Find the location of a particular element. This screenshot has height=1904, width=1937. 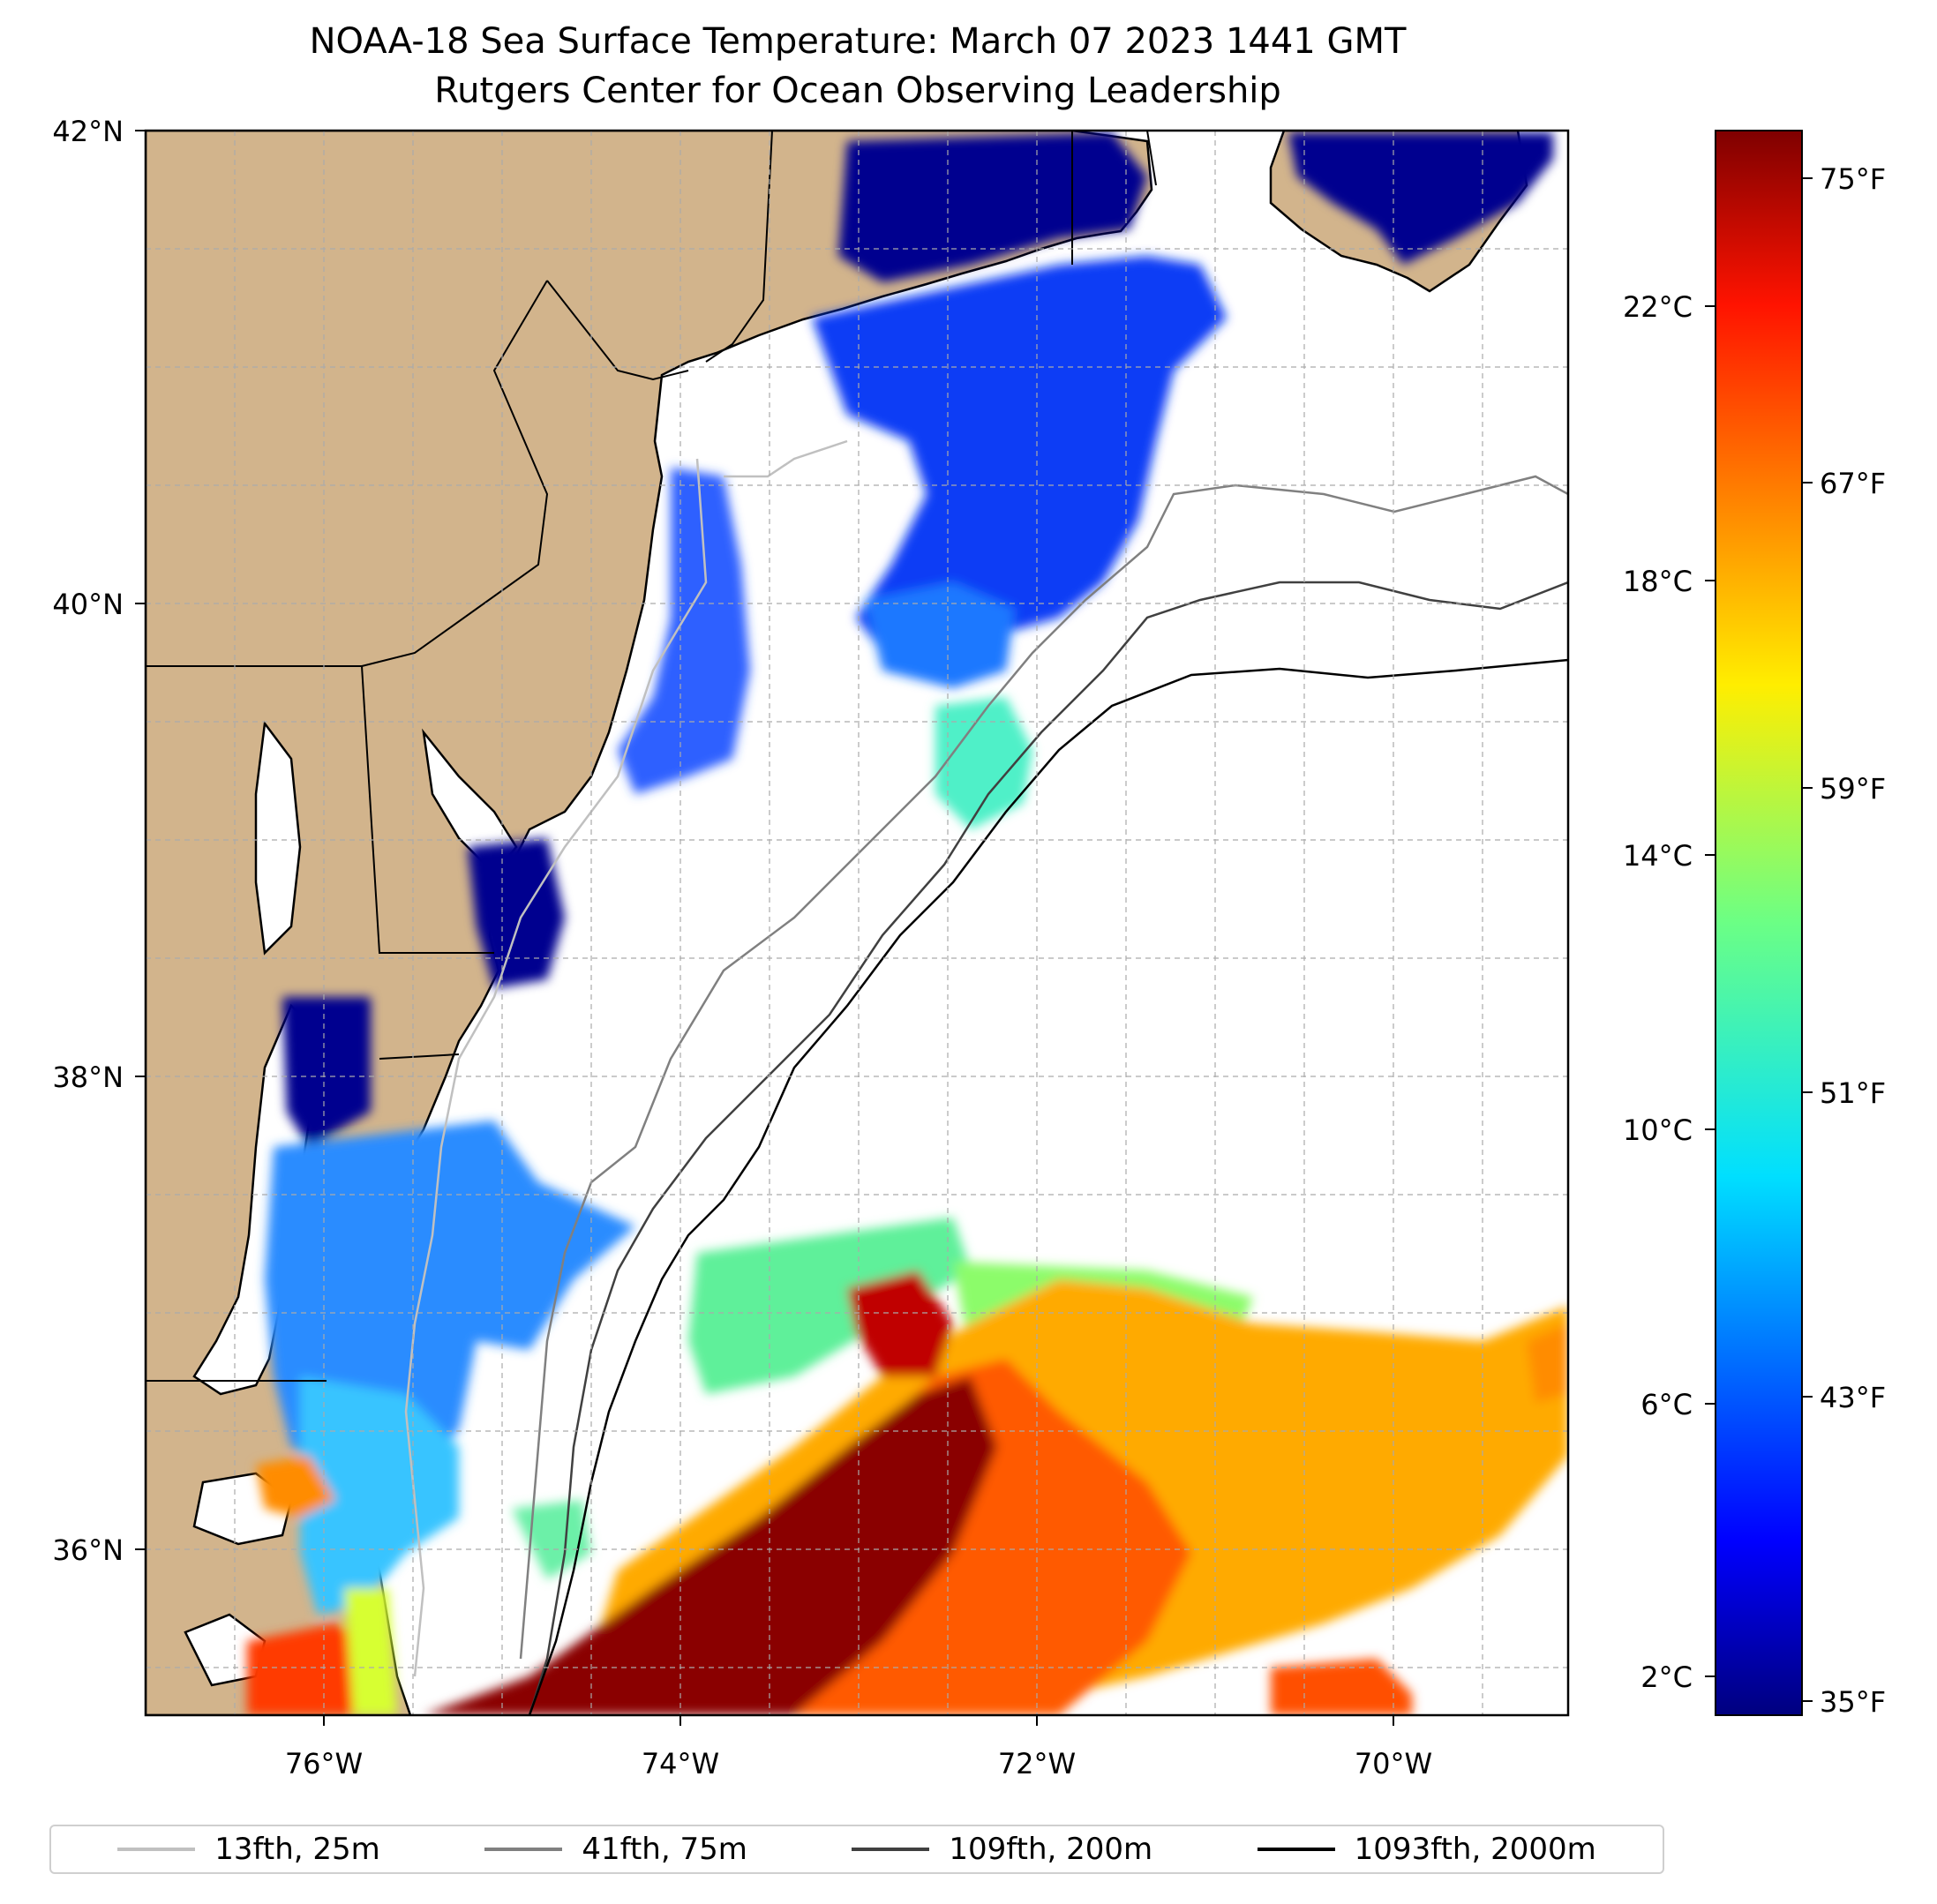

colorbar-fahrenheit-label: 75°F is located at coordinates (1853, 179).